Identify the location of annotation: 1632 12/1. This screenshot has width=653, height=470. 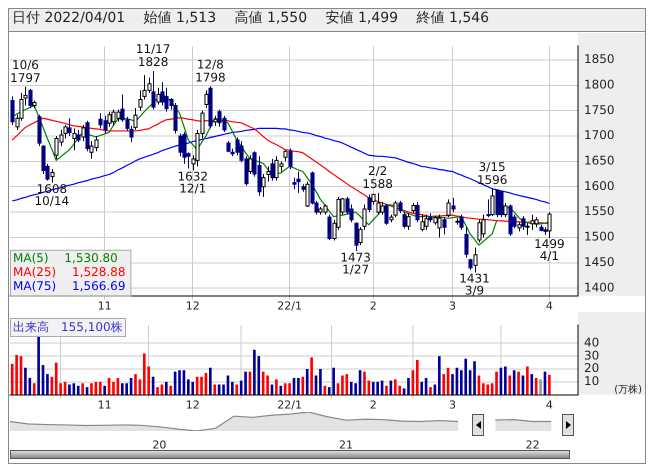
(192, 183).